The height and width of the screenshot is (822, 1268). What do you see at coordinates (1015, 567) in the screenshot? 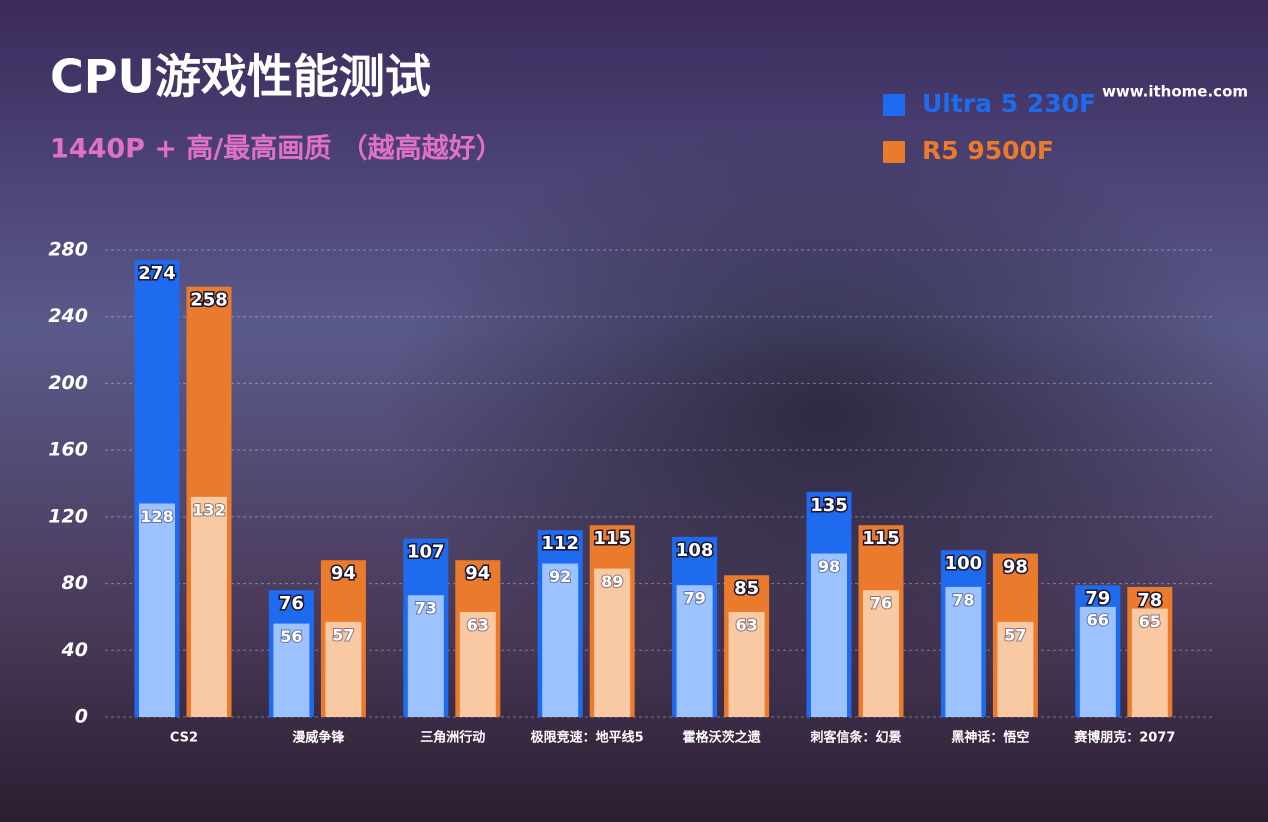
I see `value-label: 98` at bounding box center [1015, 567].